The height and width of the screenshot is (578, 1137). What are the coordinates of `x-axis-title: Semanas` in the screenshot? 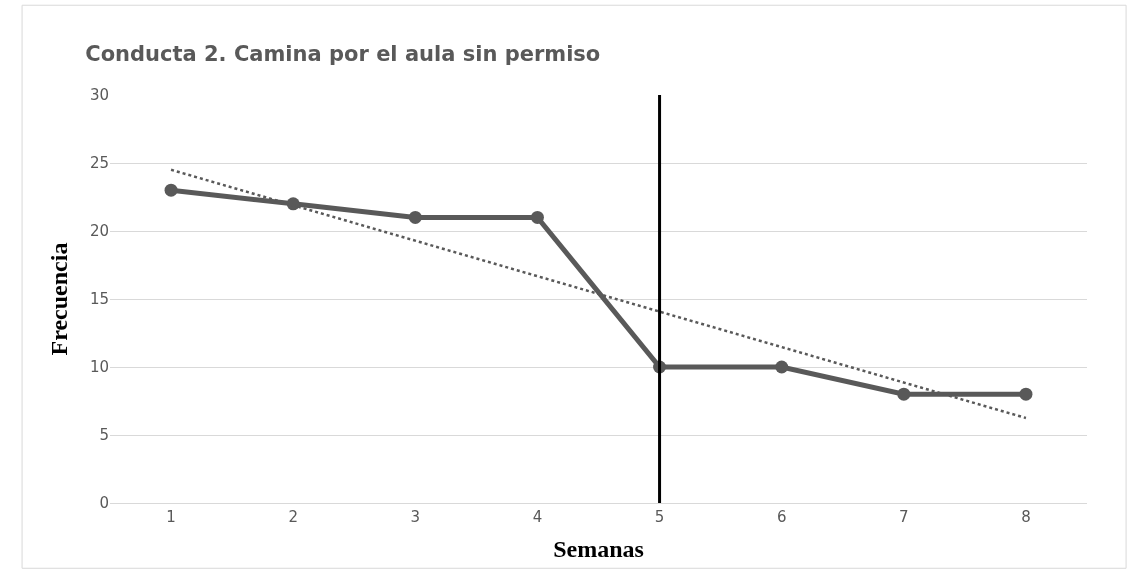 It's located at (598, 549).